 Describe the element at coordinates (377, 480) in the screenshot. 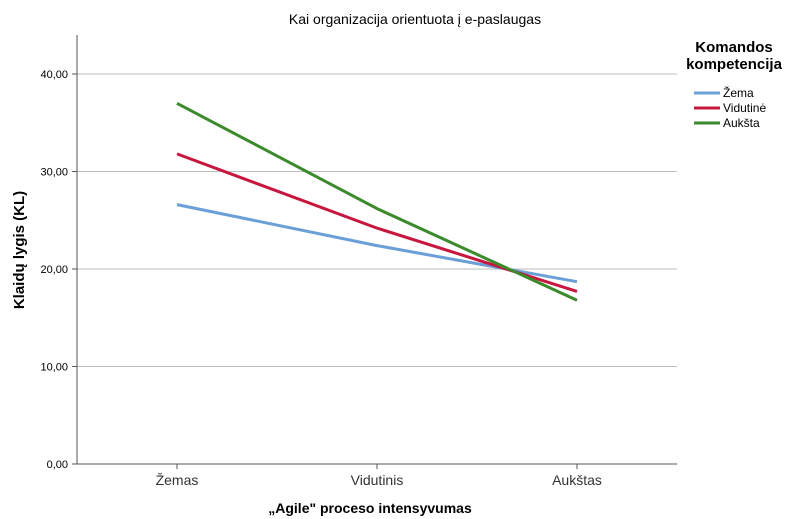

I see `x-tick-label: Vidutinis` at that location.